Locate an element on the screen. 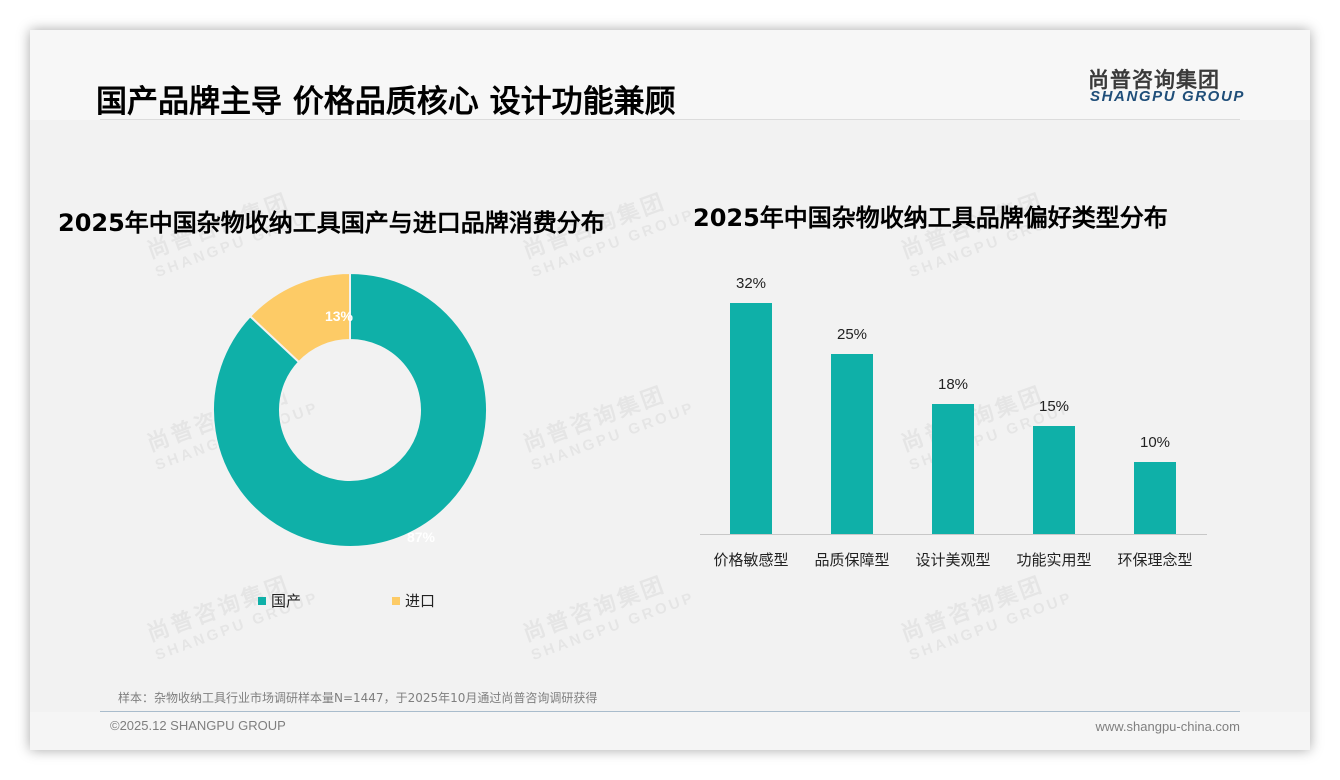 This screenshot has height=780, width=1340. x-axis-line is located at coordinates (953, 534).